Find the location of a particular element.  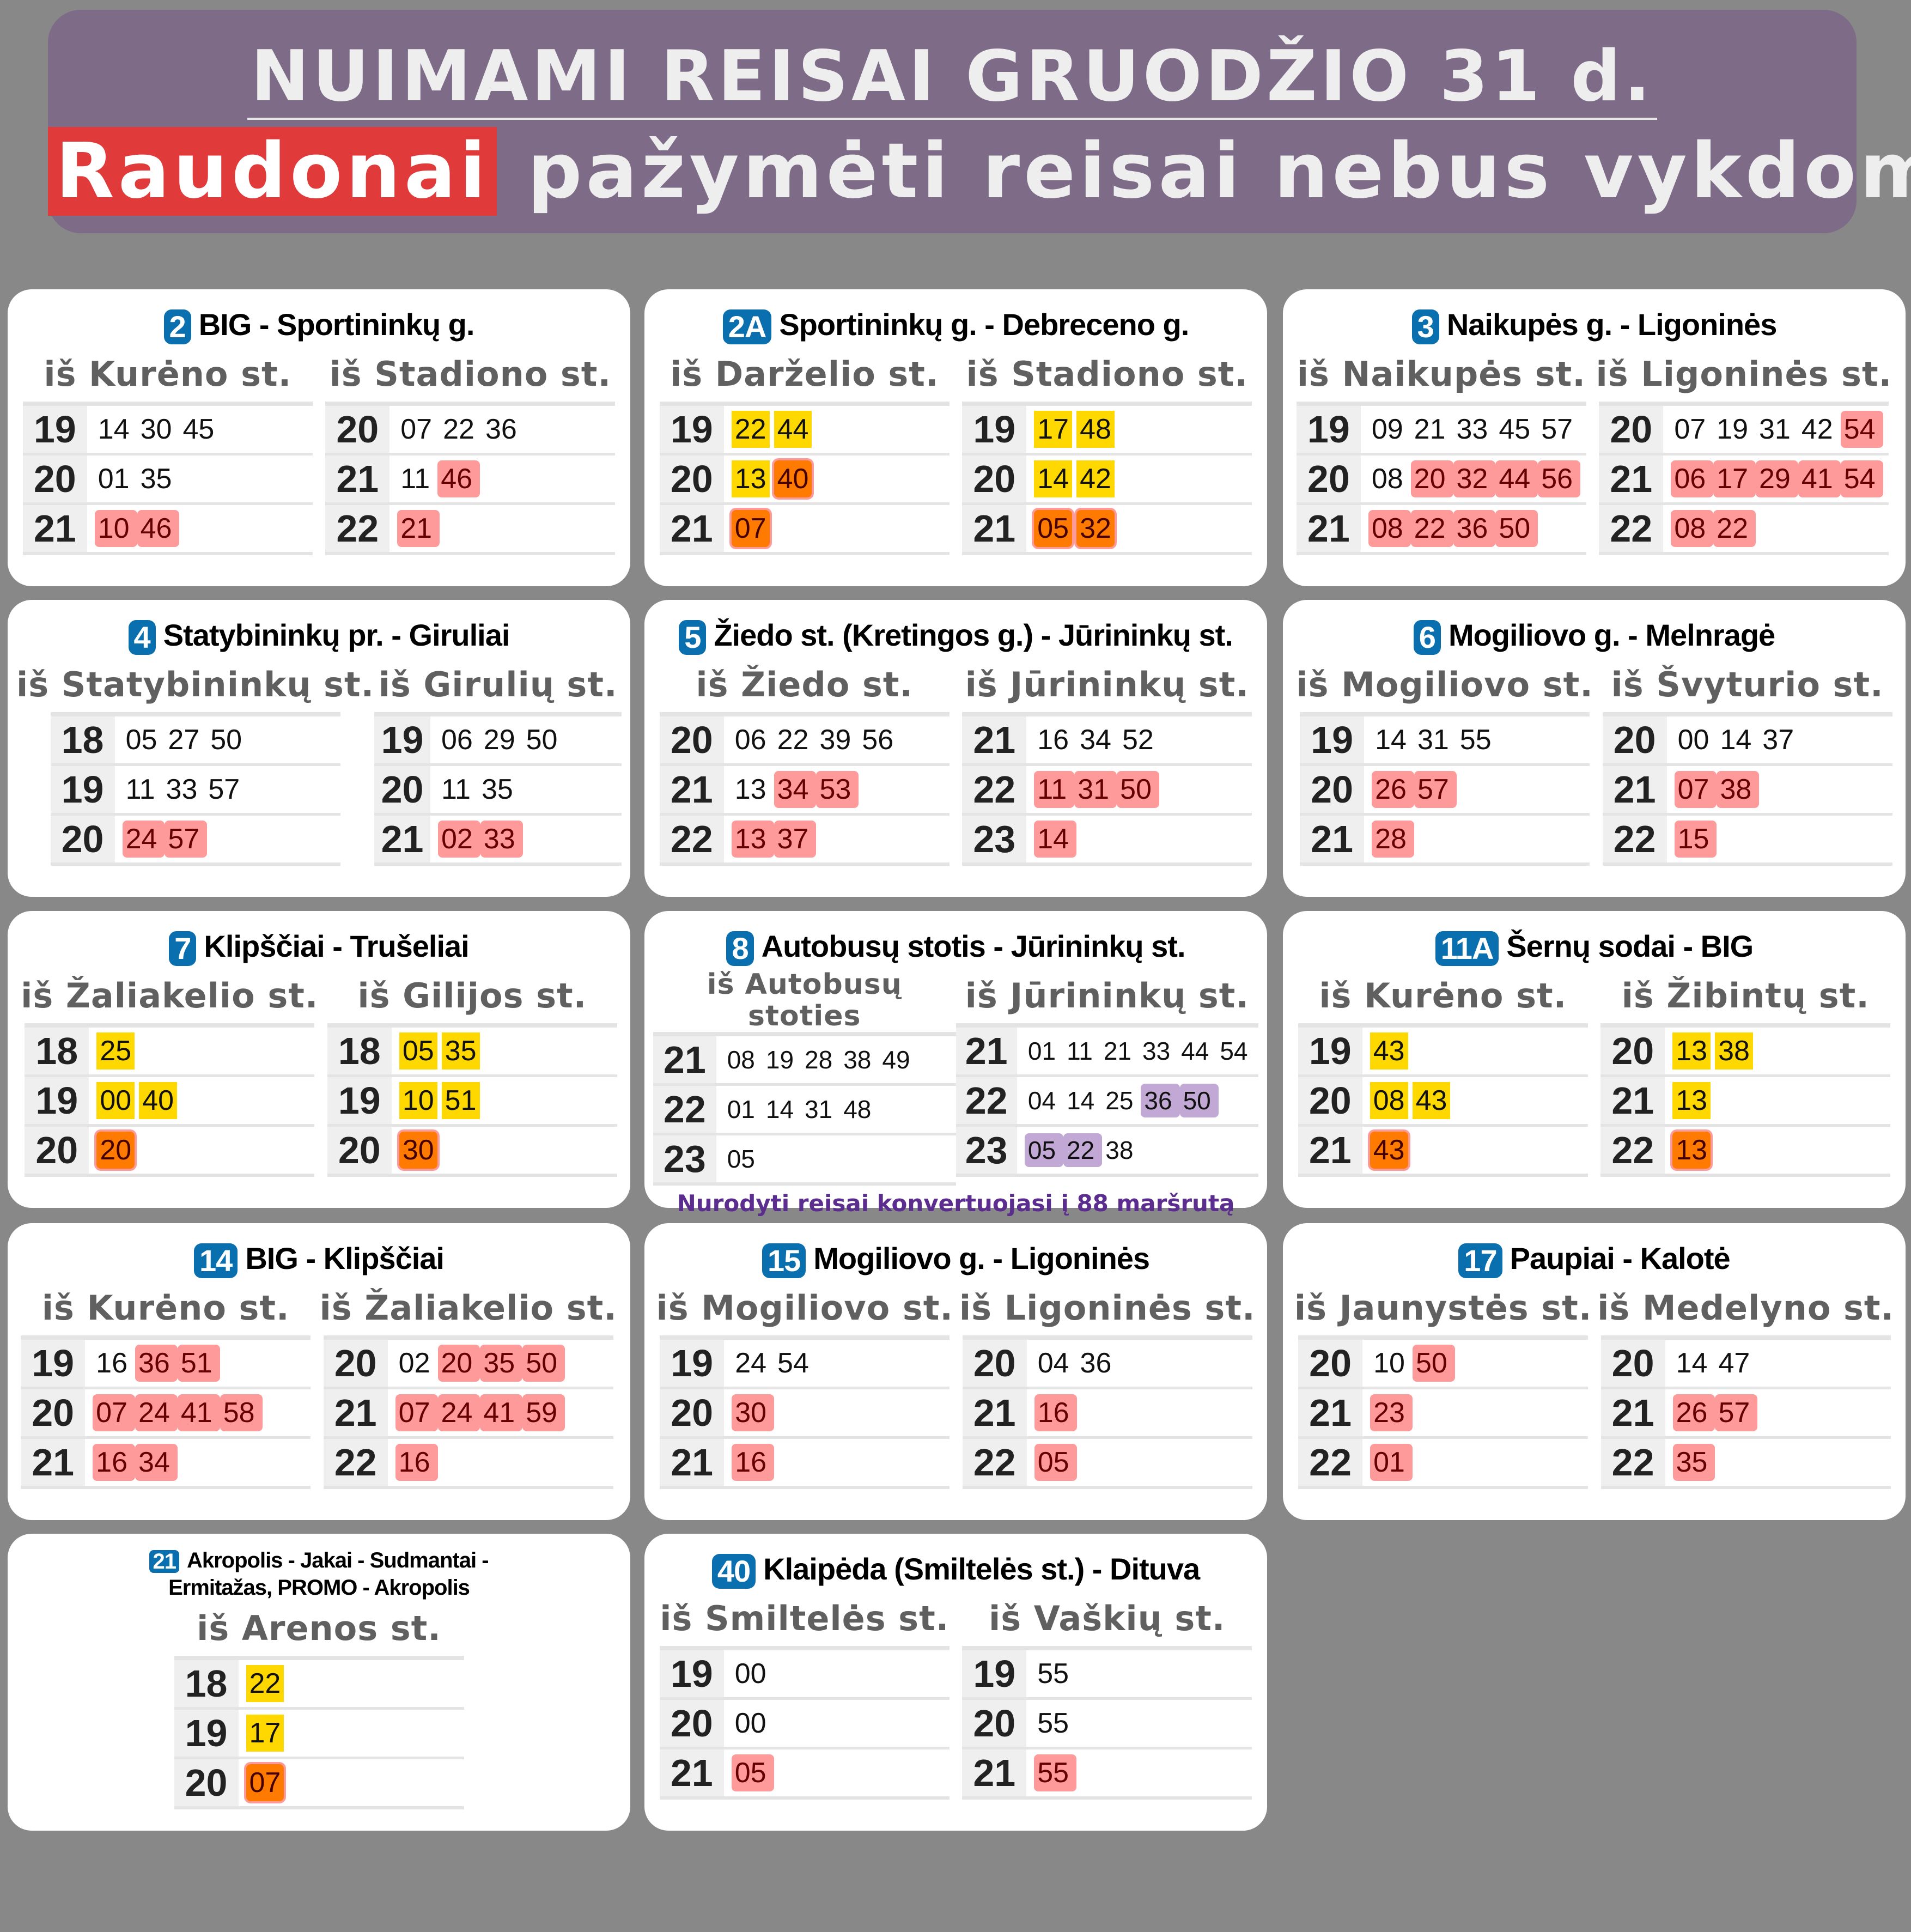

minutes-cell: 14 30 45 is located at coordinates (200, 429).